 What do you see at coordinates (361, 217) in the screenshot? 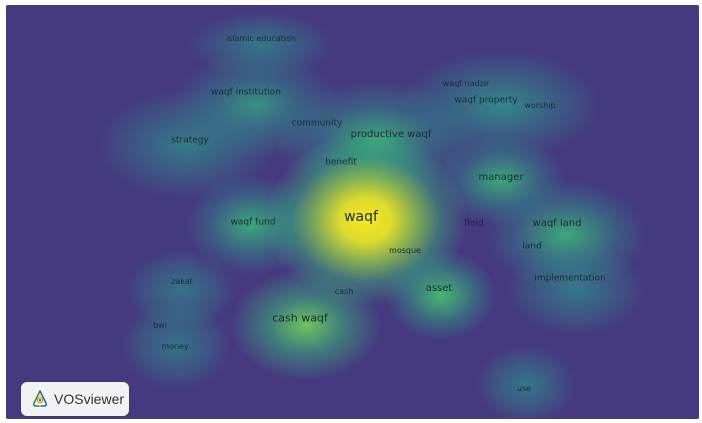
I see `term-waqf: waqf` at bounding box center [361, 217].